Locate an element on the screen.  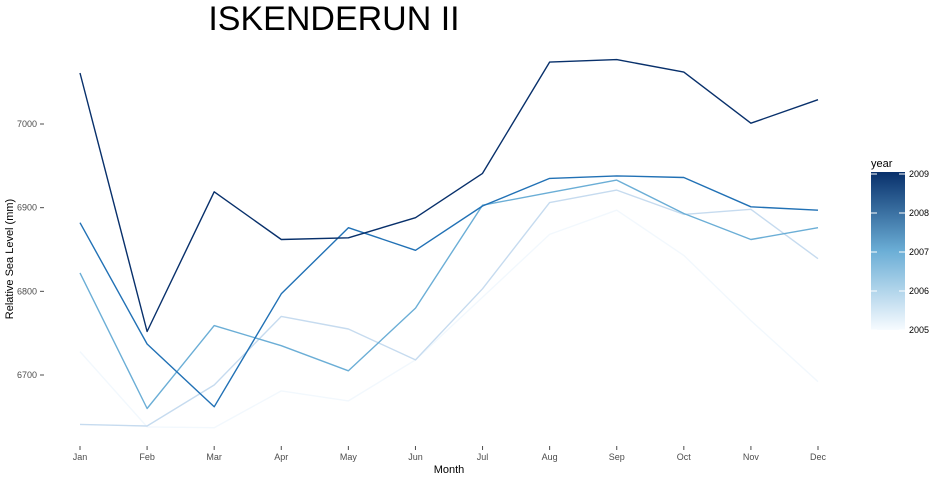
y-axis: 6700 6800 6900 7000 is located at coordinates (30, 249).